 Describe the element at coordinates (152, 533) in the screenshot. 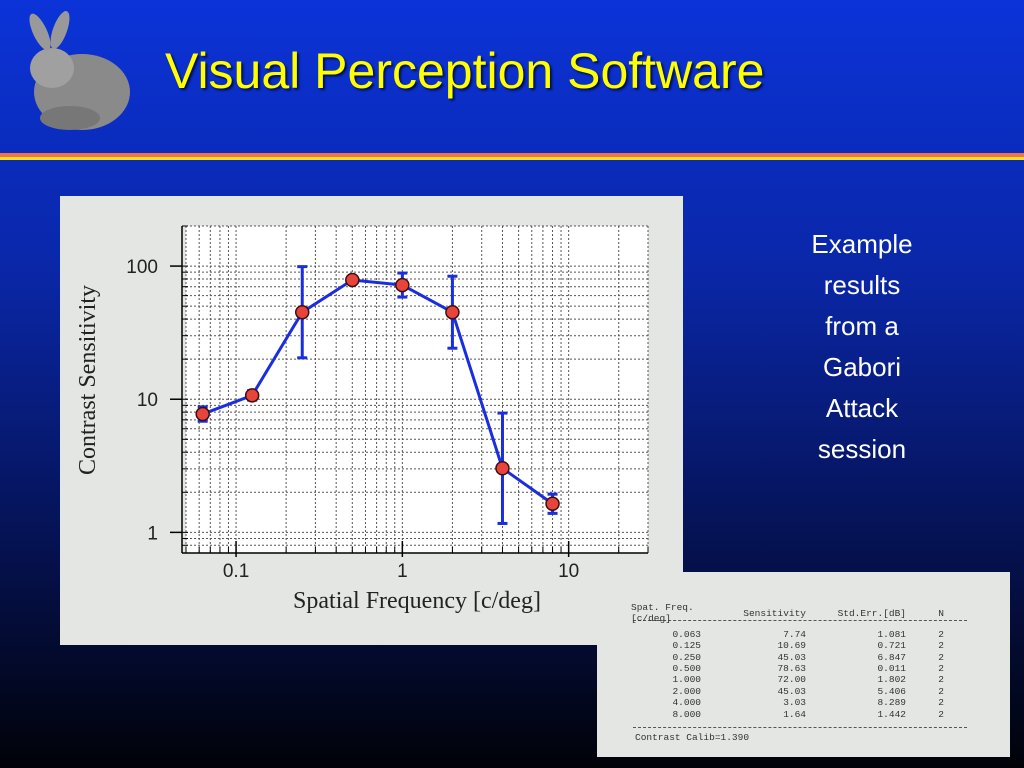

I see `y-tick-label: 1` at that location.